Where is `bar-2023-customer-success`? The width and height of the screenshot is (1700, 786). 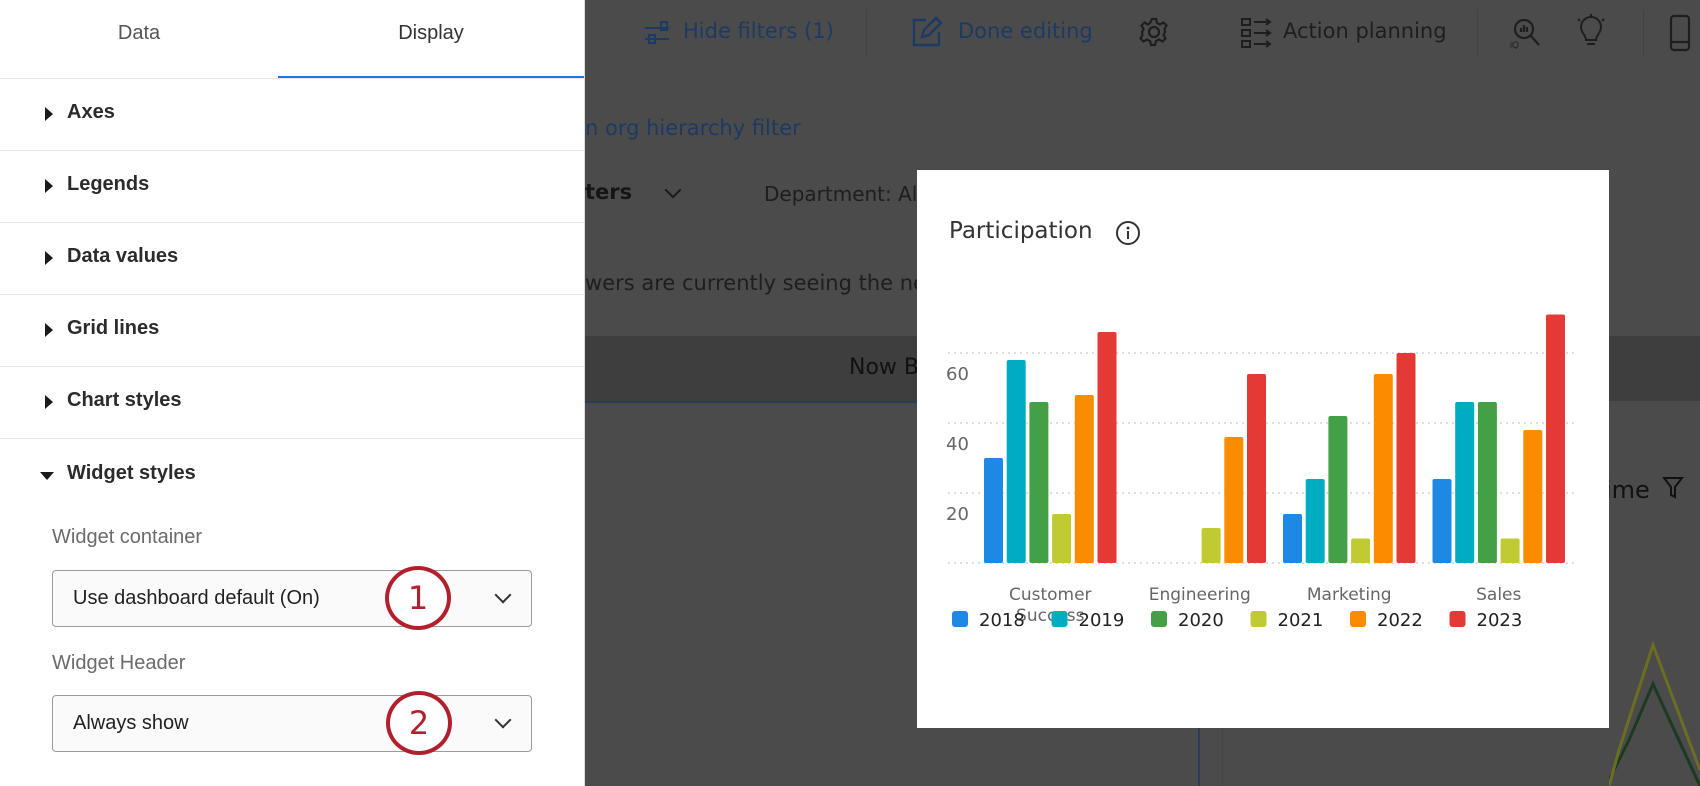 bar-2023-customer-success is located at coordinates (1107, 447).